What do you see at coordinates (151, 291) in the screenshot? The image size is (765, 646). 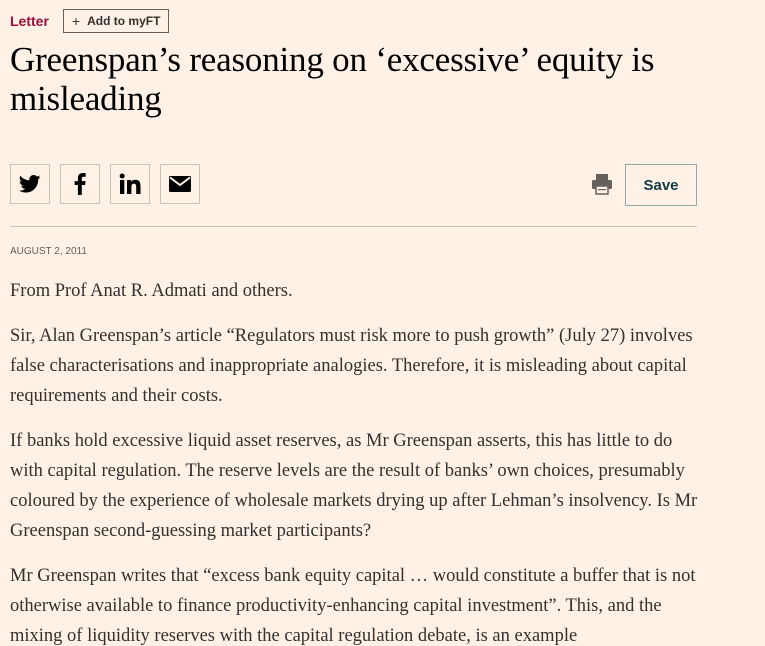 I see `article-paragraph: From Prof Anat R. Admati and others.` at bounding box center [151, 291].